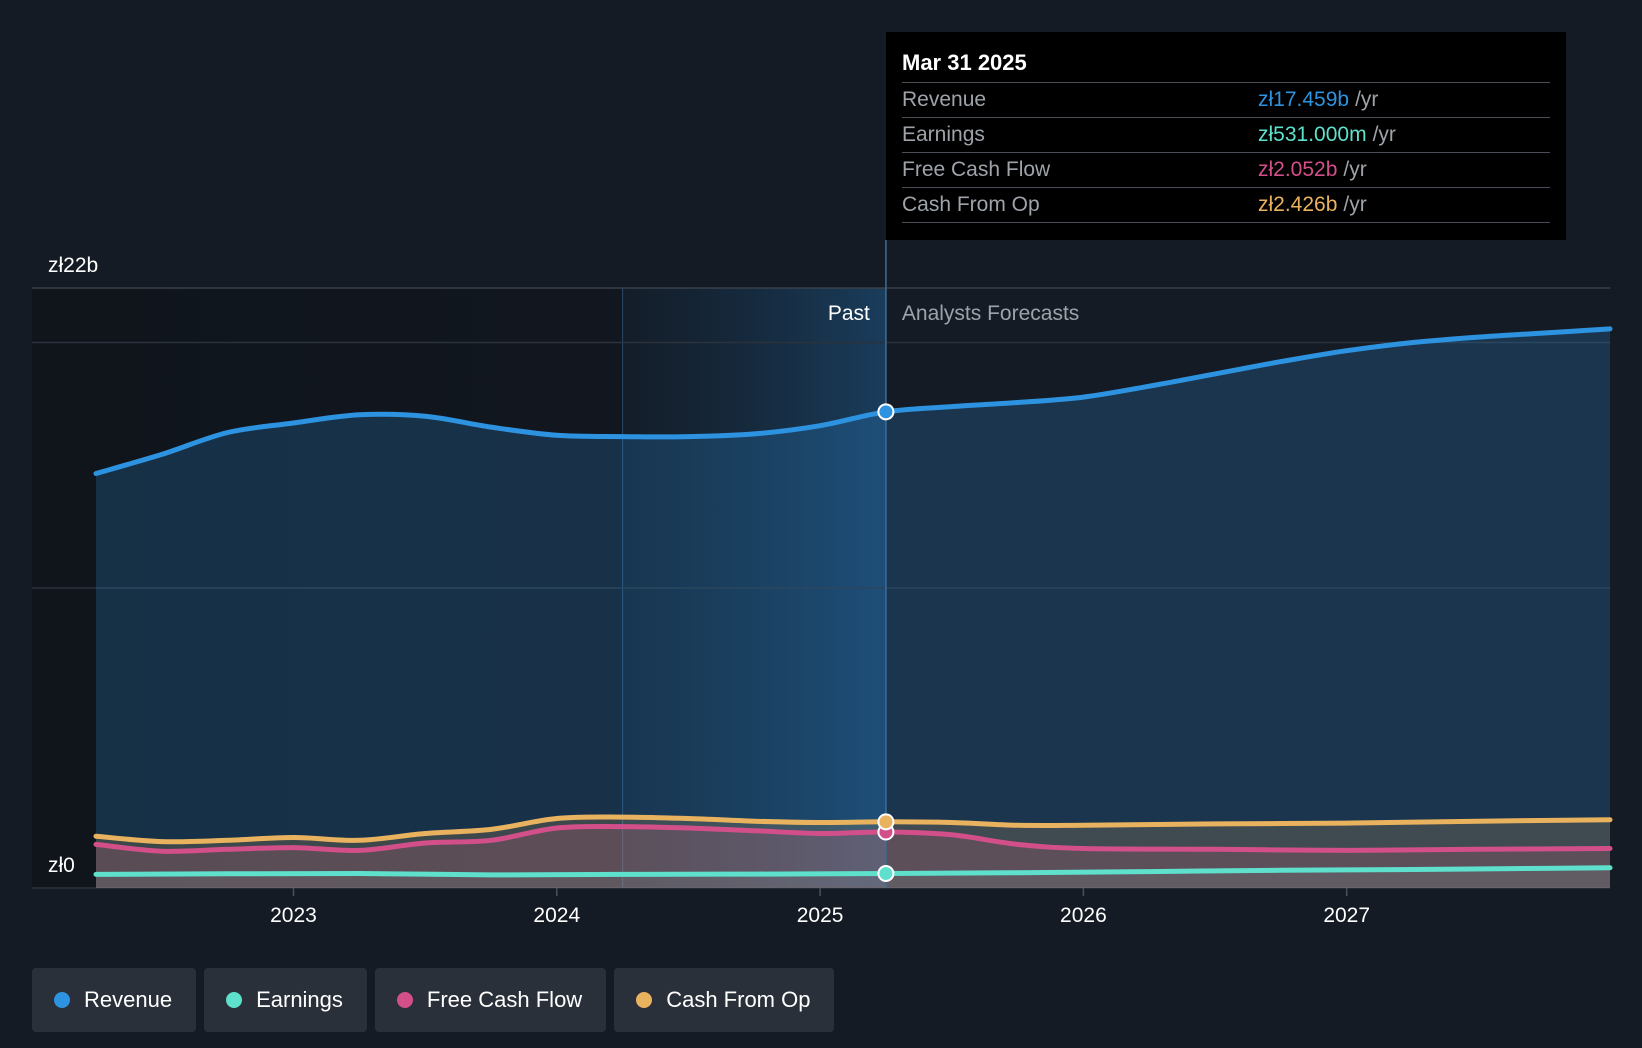 This screenshot has width=1642, height=1048. I want to click on y-axis-top-label: zł22b, so click(73, 265).